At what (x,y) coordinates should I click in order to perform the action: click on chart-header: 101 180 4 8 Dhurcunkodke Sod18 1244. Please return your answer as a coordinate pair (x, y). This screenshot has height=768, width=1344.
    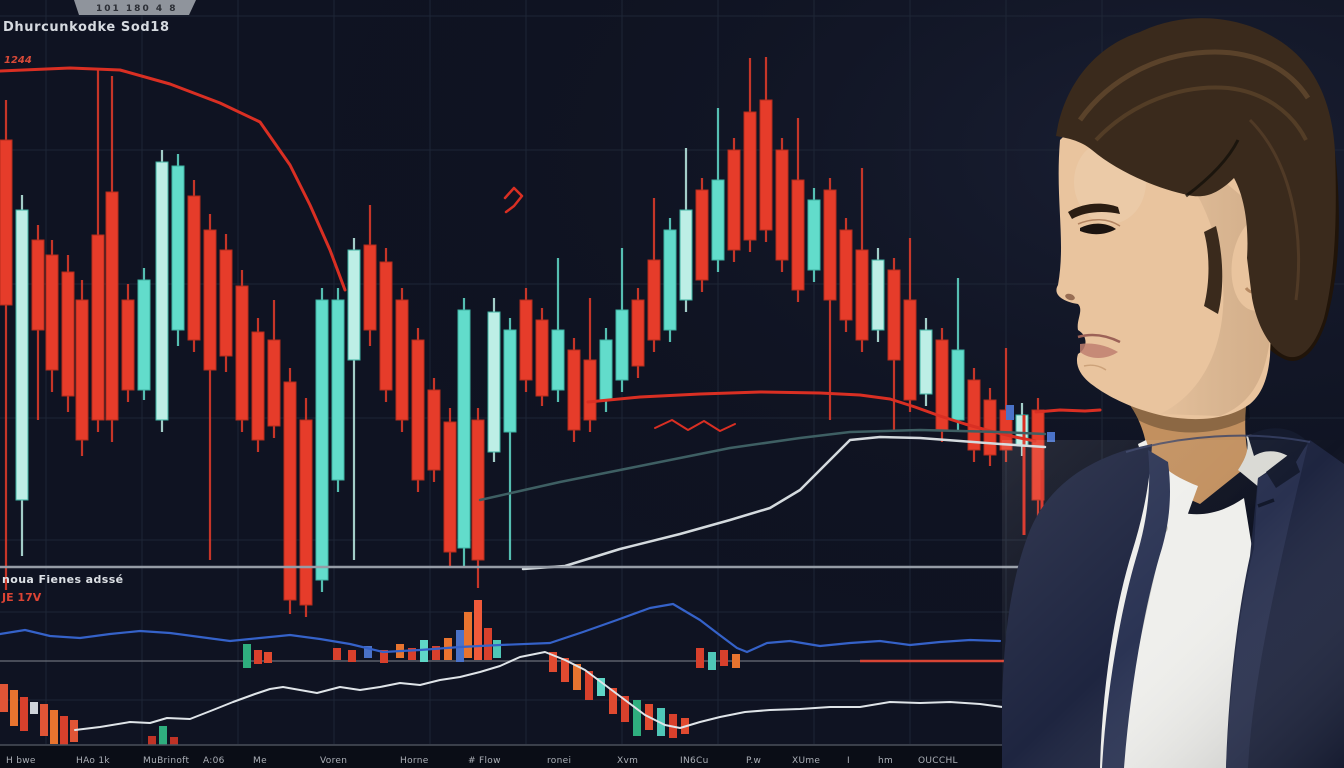
    Looking at the image, I should click on (99, 33).